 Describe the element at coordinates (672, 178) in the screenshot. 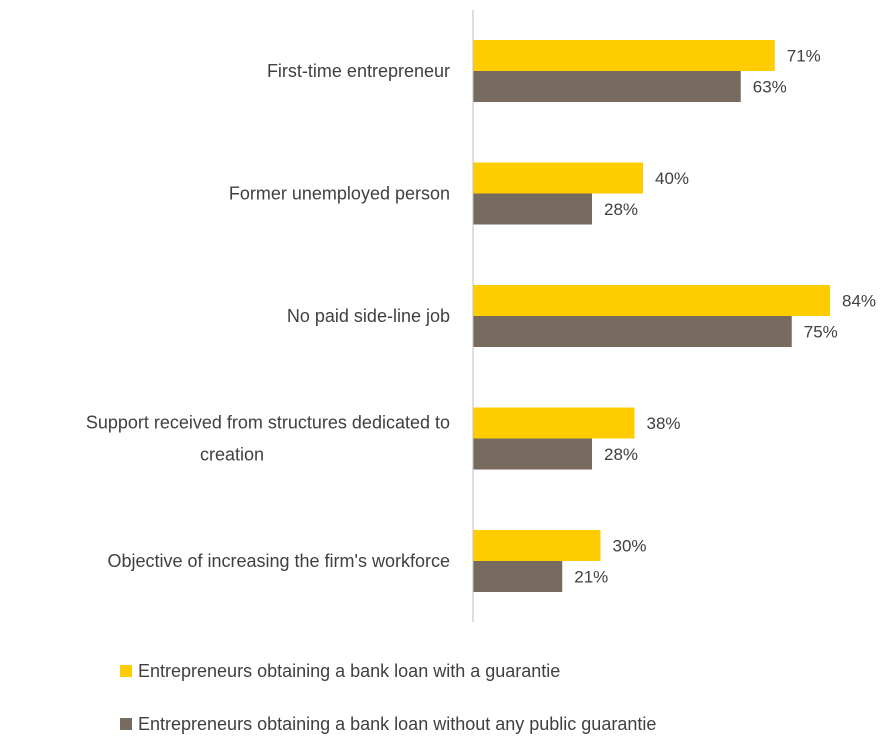

I see `data-label-guarantee-1: 40%` at that location.